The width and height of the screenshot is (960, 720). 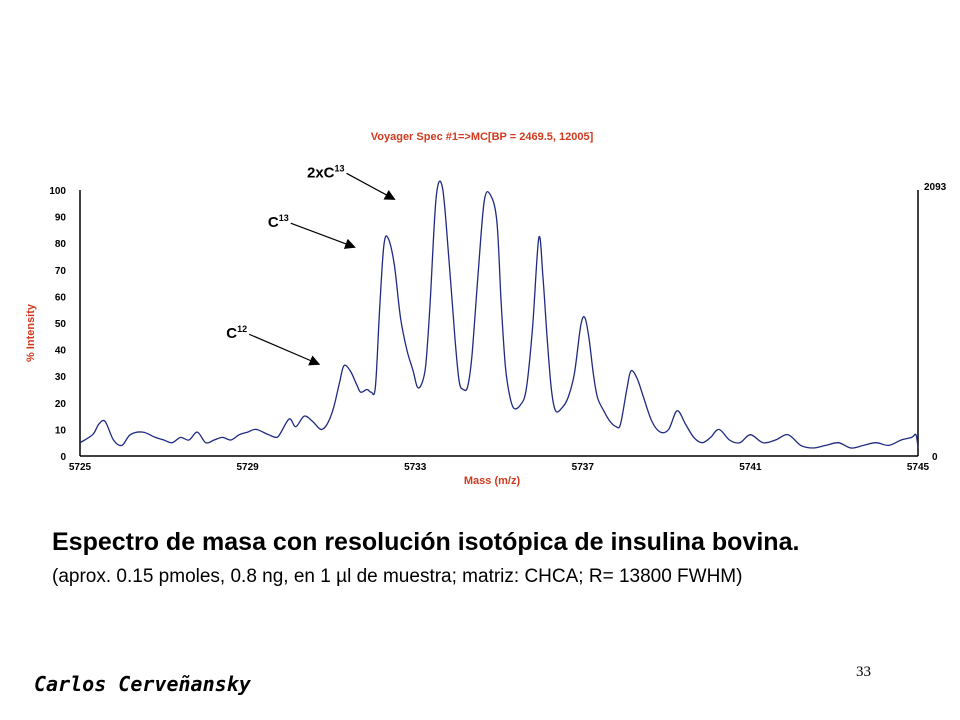 I want to click on x-tick-label: 5729, so click(x=247, y=467).